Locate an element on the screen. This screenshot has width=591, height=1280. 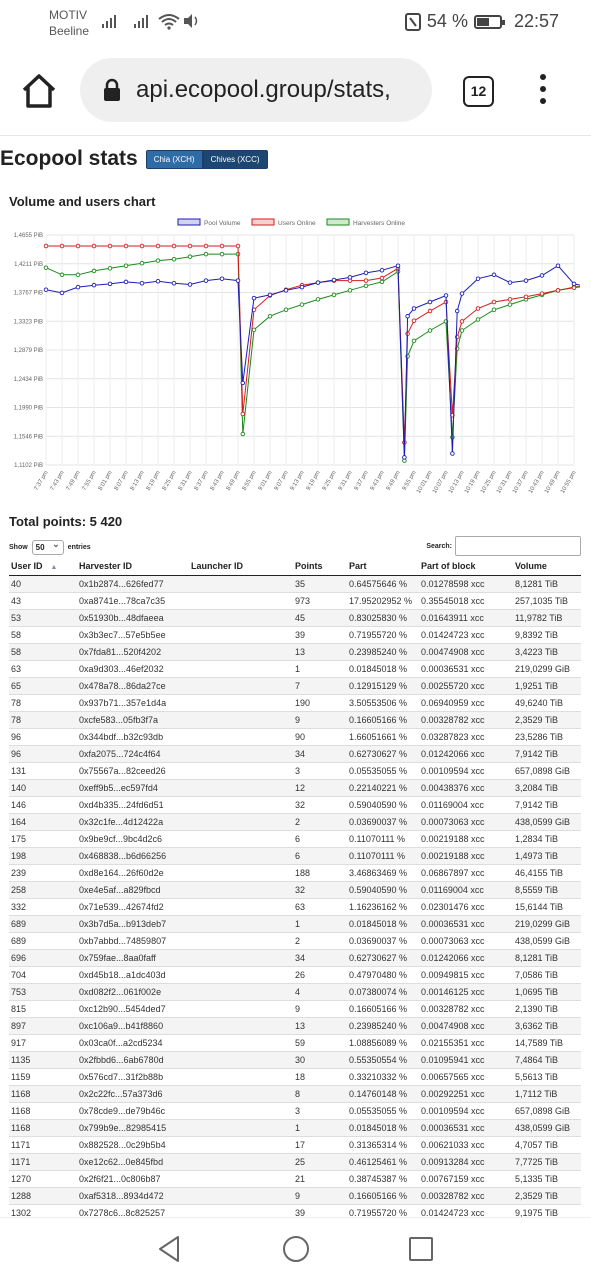
user-id-cell: 96 is located at coordinates (39, 753).